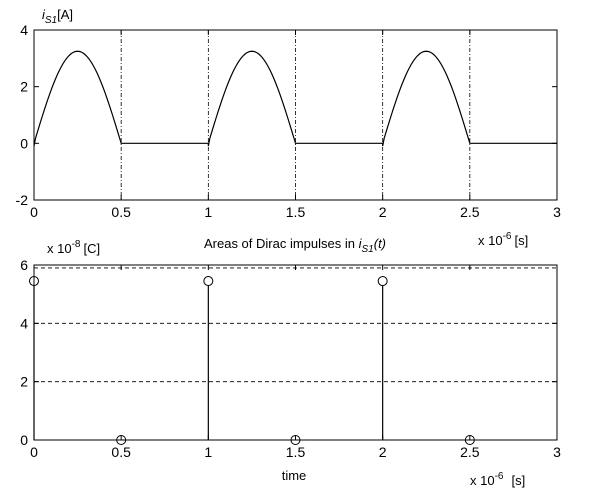 The width and height of the screenshot is (589, 490). Describe the element at coordinates (380, 243) in the screenshot. I see `bottom-plot-title-suffix: (t)` at that location.